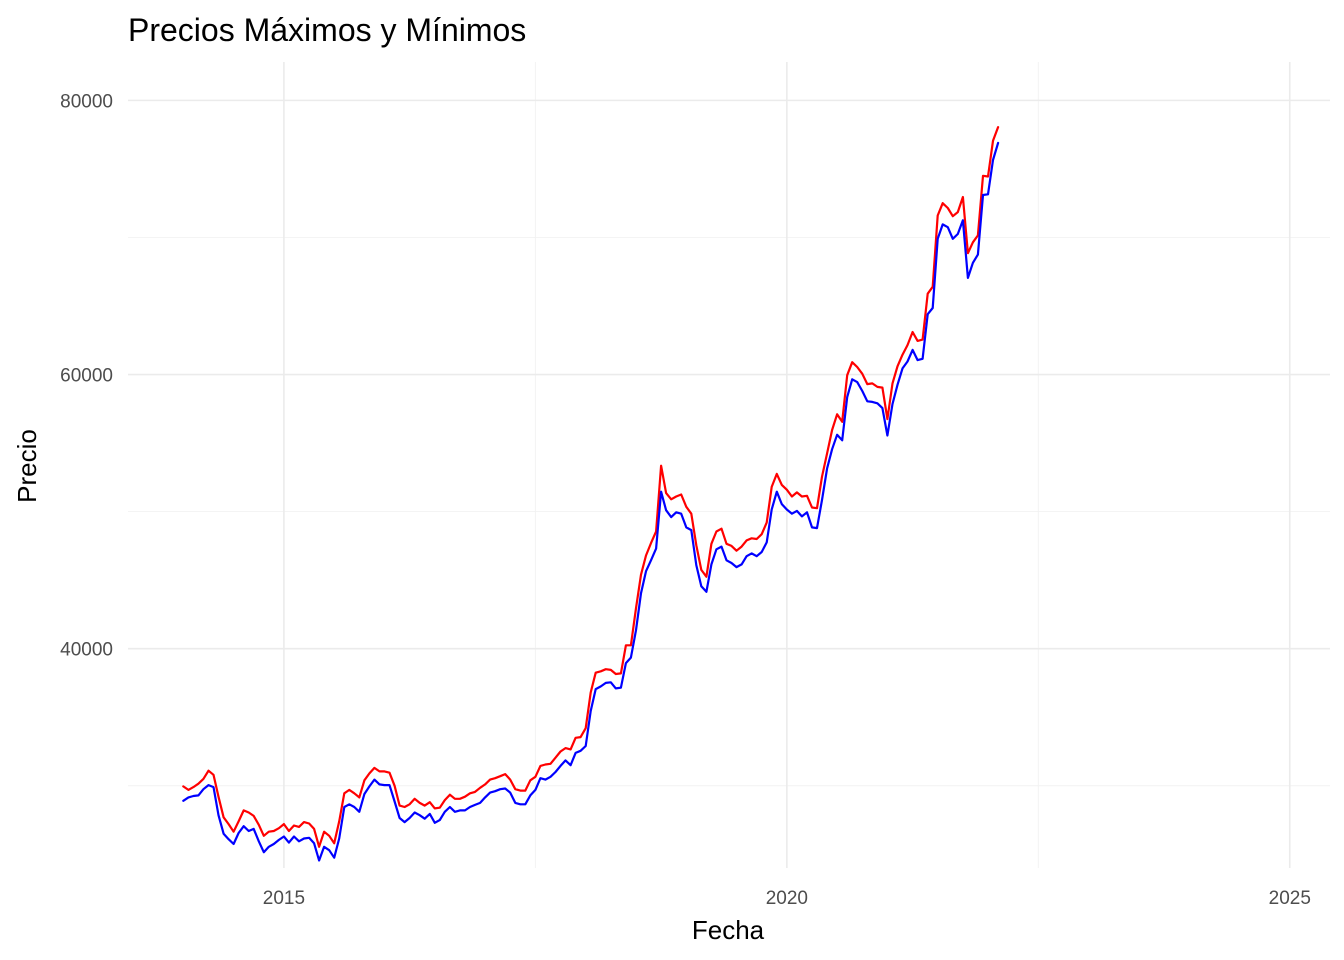 The width and height of the screenshot is (1344, 960). I want to click on y-axis-tick-labels: 40000 60000 80000, so click(86, 375).